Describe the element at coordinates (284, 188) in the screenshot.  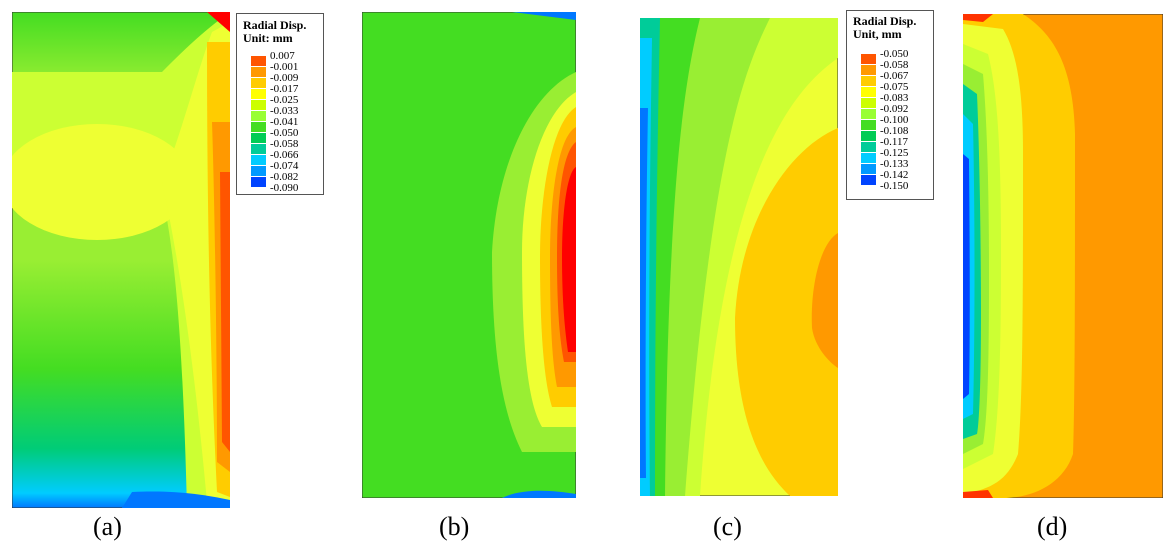
I see `legend-value: -0.090` at that location.